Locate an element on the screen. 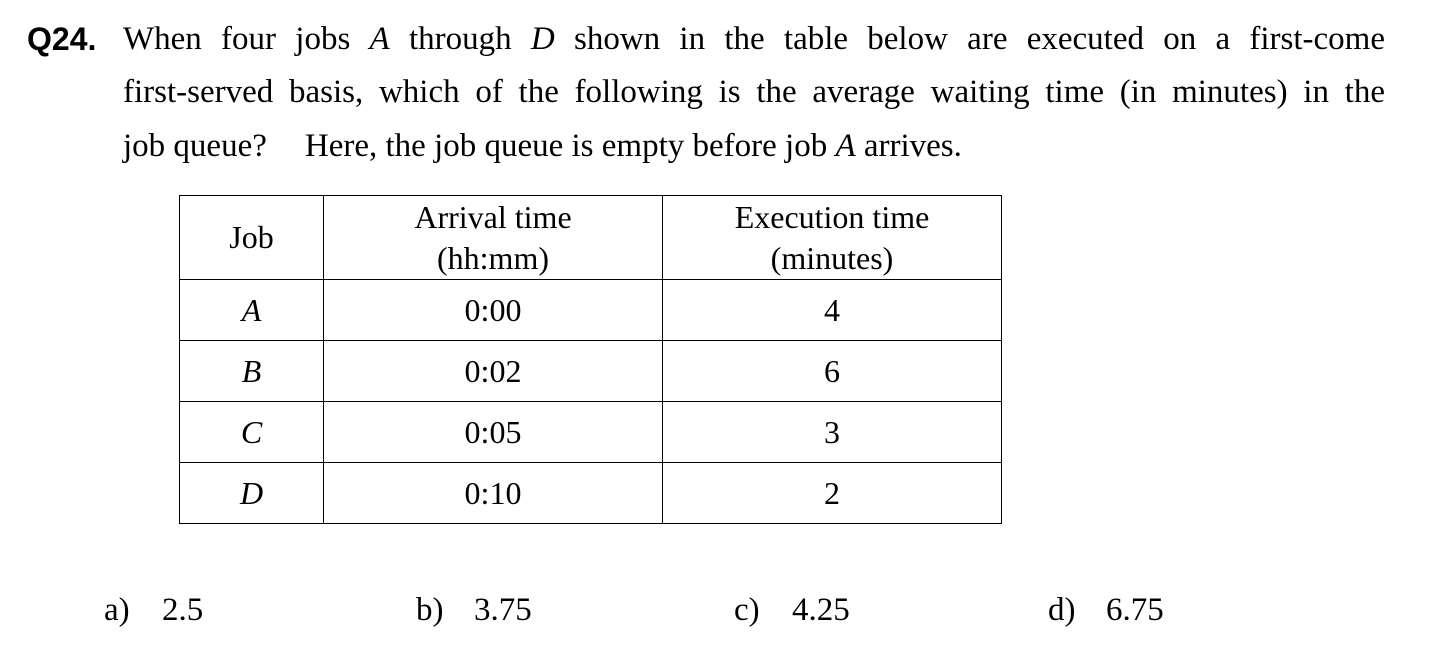 The image size is (1450, 655). job-d-ref: D is located at coordinates (542, 39).